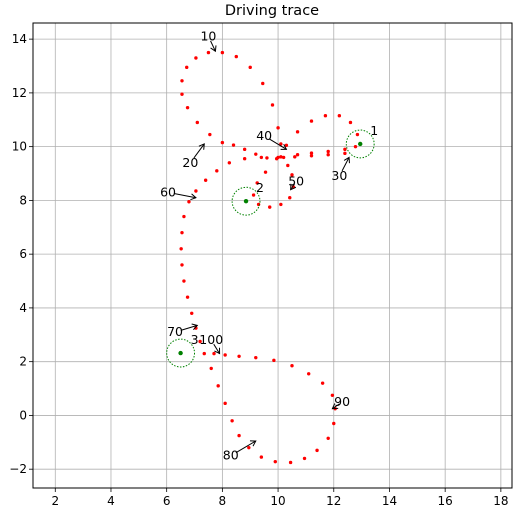  What do you see at coordinates (190, 162) in the screenshot?
I see `annotation-label: 20` at bounding box center [190, 162].